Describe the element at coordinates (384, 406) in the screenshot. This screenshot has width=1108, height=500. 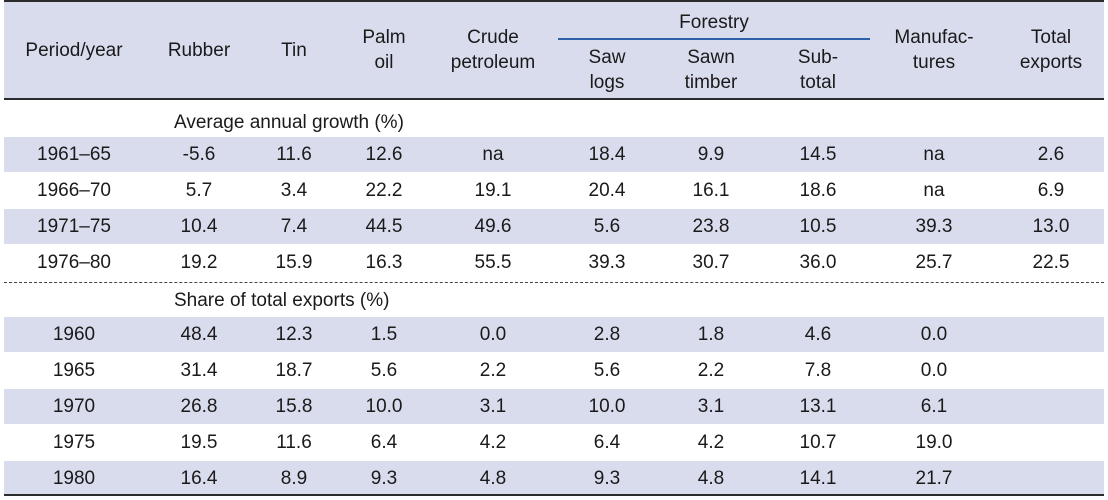
I see `cell-palm-oil: 10.0` at that location.